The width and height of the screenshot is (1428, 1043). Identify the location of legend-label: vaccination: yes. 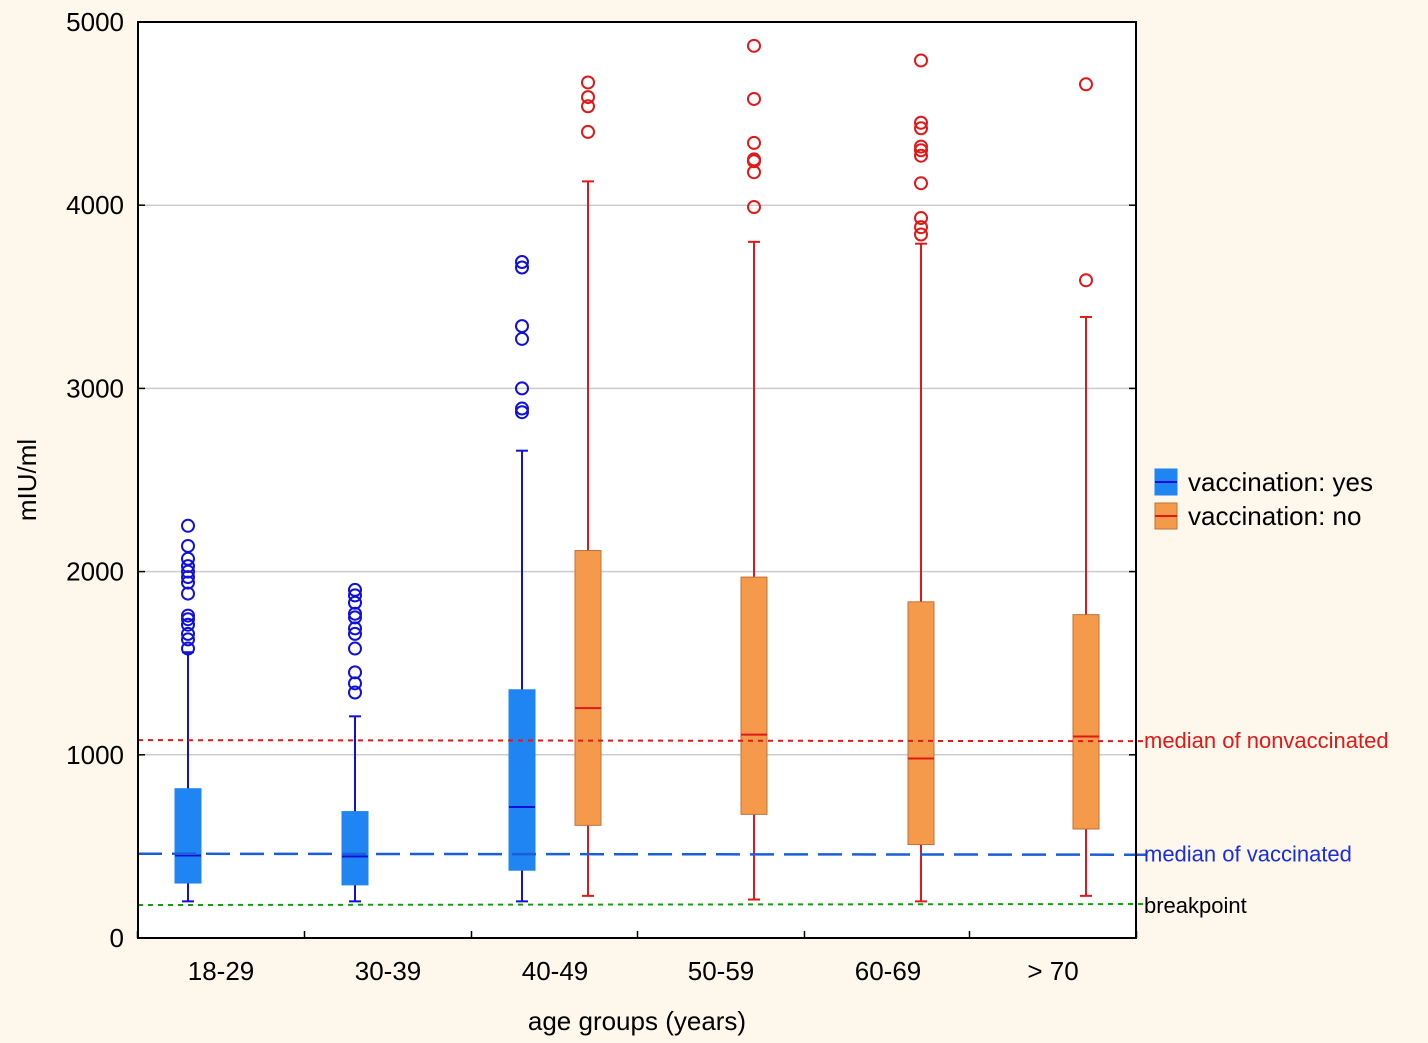
(1280, 482).